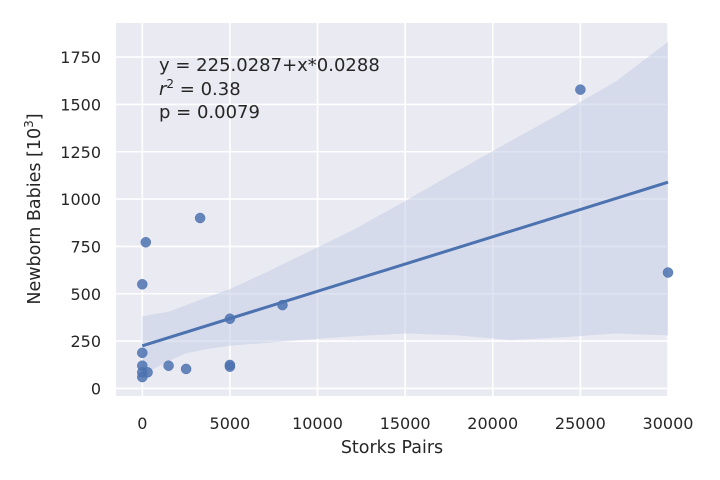  Describe the element at coordinates (170, 84) in the screenshot. I see `r-superscript: 2` at that location.